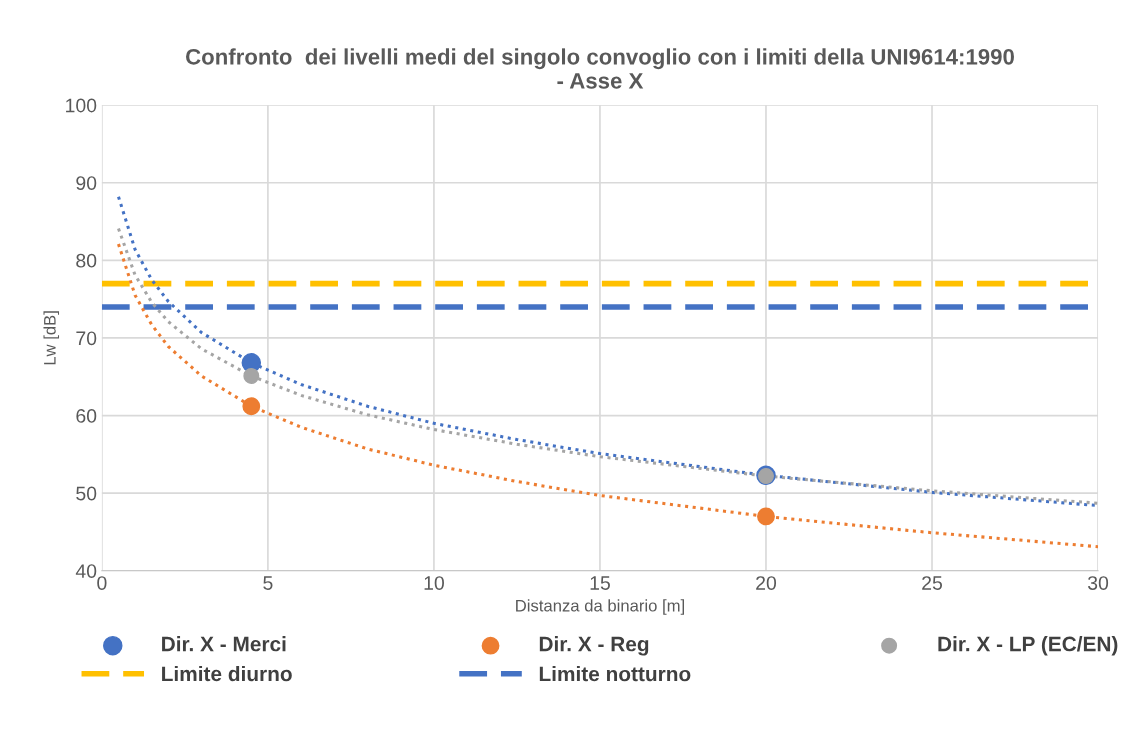  What do you see at coordinates (932, 583) in the screenshot?
I see `x-tick-label: 25` at bounding box center [932, 583].